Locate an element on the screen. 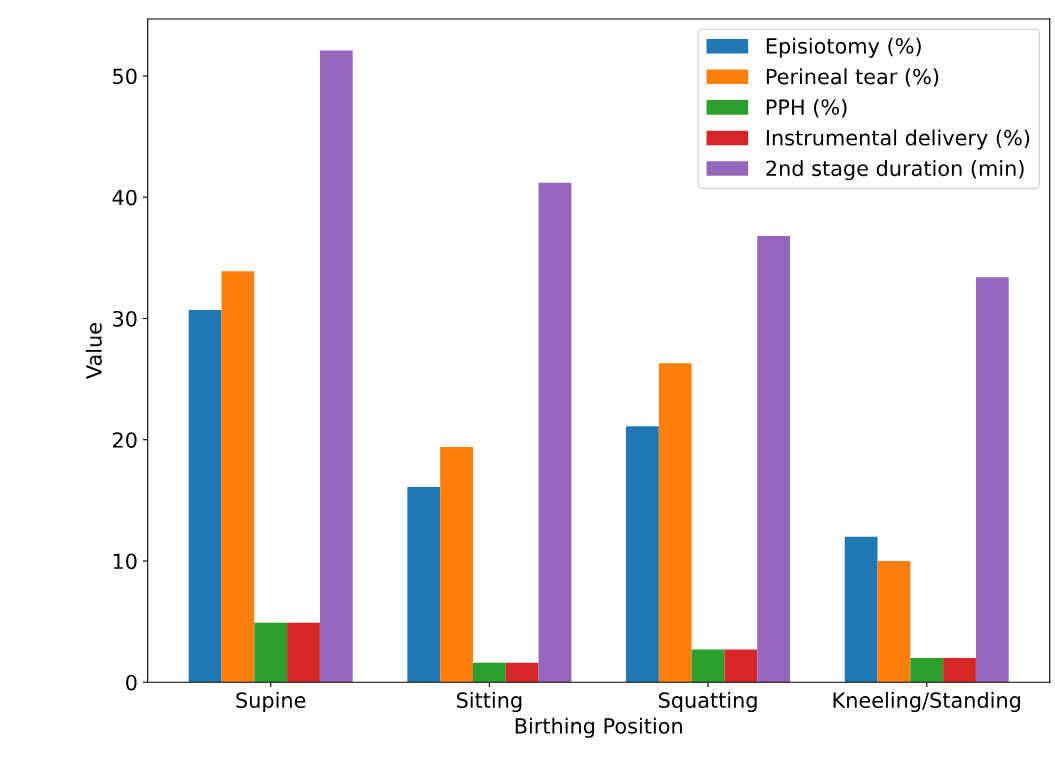 This screenshot has width=1055, height=758. legend-label: 2nd stage duration (min) is located at coordinates (895, 170).